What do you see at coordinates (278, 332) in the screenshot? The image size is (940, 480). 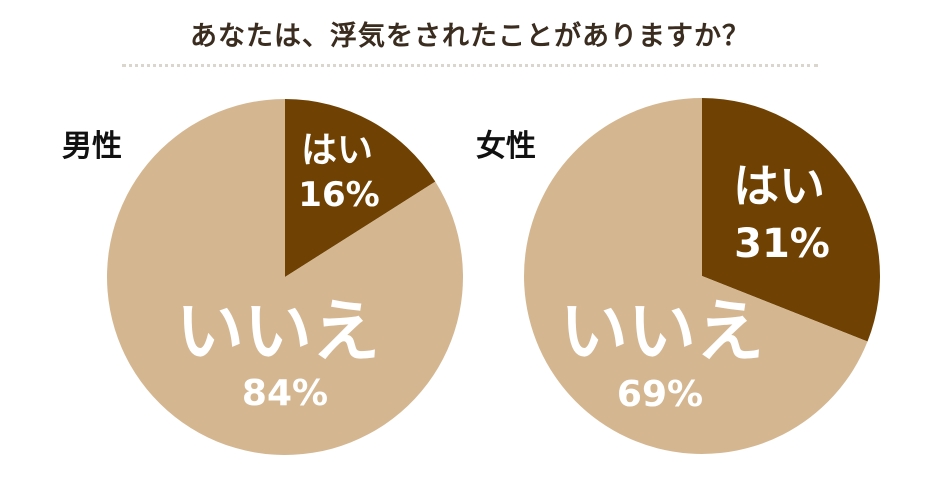 I see `slice-male-no-label: いいえ` at bounding box center [278, 332].